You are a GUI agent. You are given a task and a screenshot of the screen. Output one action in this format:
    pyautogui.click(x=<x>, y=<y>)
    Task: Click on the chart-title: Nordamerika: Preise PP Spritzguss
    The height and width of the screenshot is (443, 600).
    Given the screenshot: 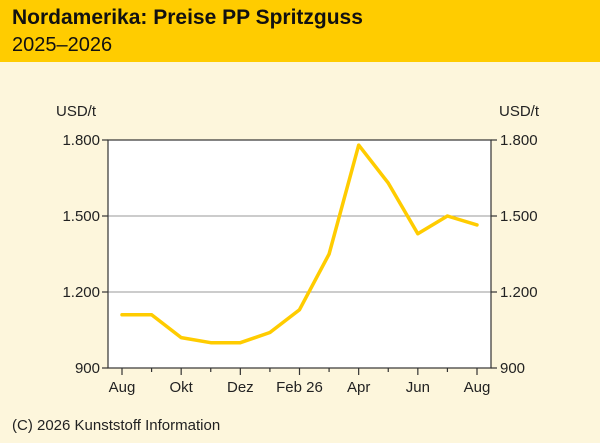 What is the action you would take?
    pyautogui.click(x=187, y=17)
    